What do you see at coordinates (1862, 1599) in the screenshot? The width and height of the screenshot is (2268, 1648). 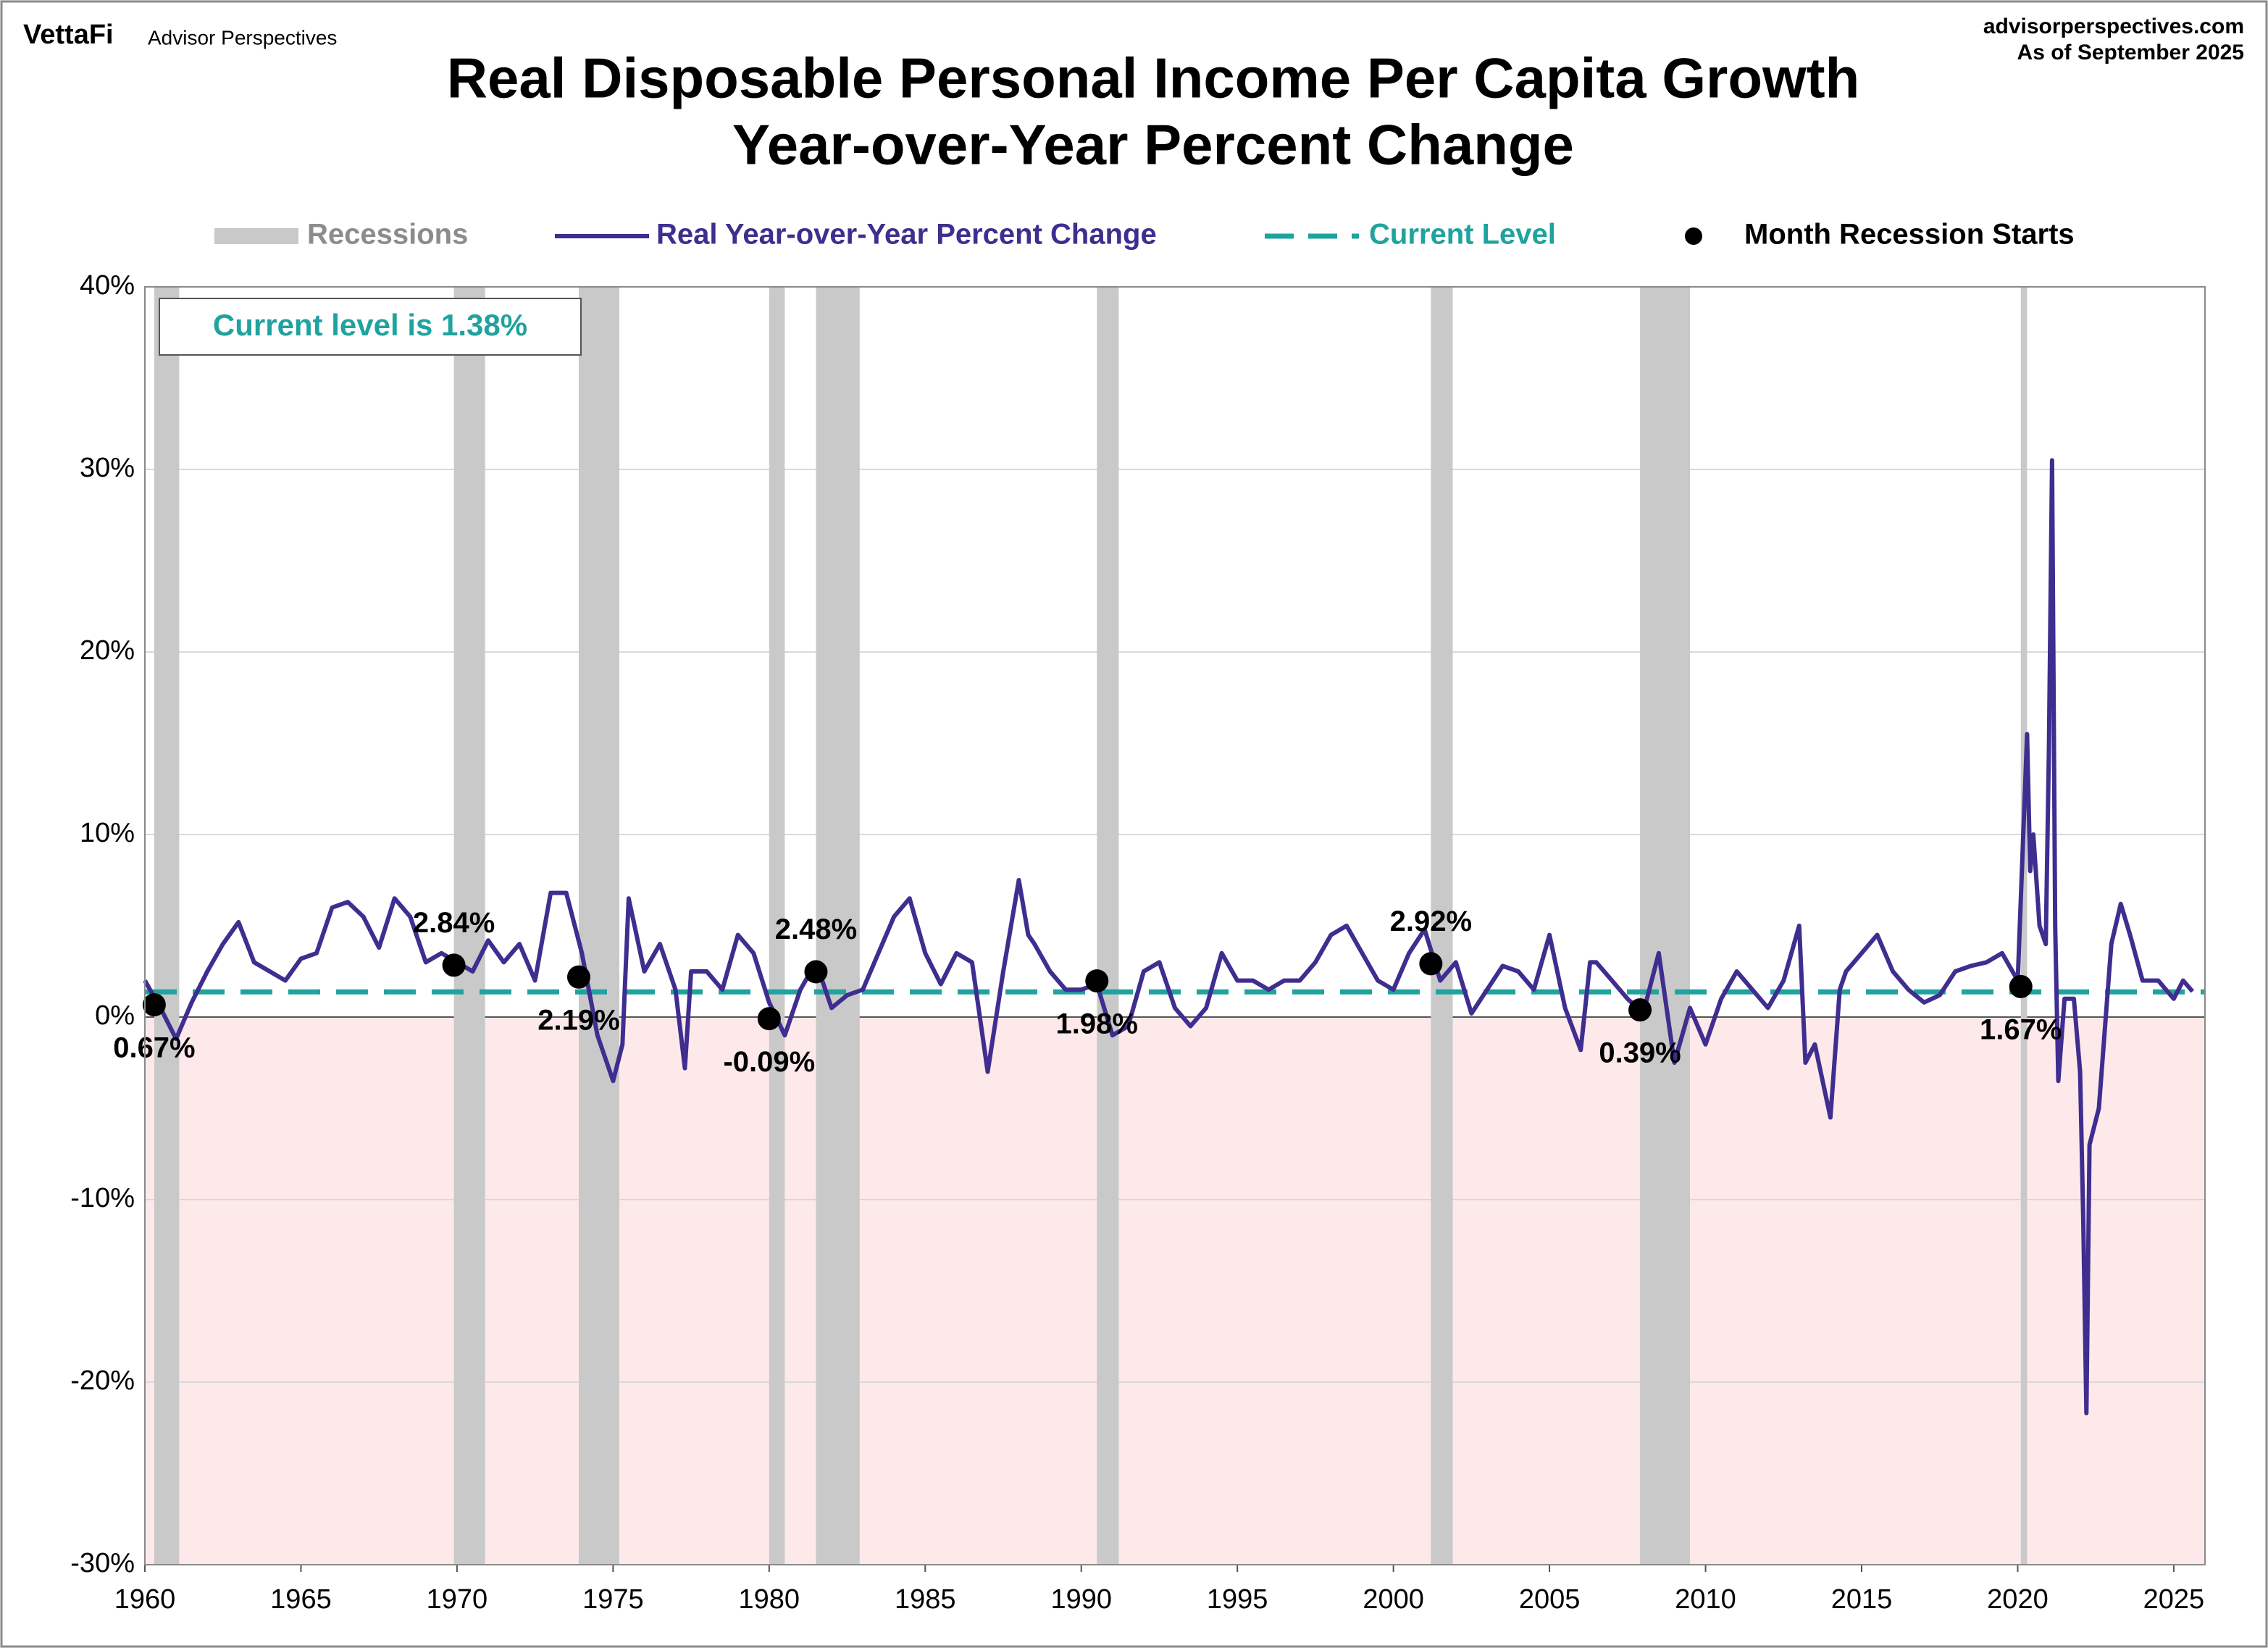 I see `x-tick-label: 2015` at bounding box center [1862, 1599].